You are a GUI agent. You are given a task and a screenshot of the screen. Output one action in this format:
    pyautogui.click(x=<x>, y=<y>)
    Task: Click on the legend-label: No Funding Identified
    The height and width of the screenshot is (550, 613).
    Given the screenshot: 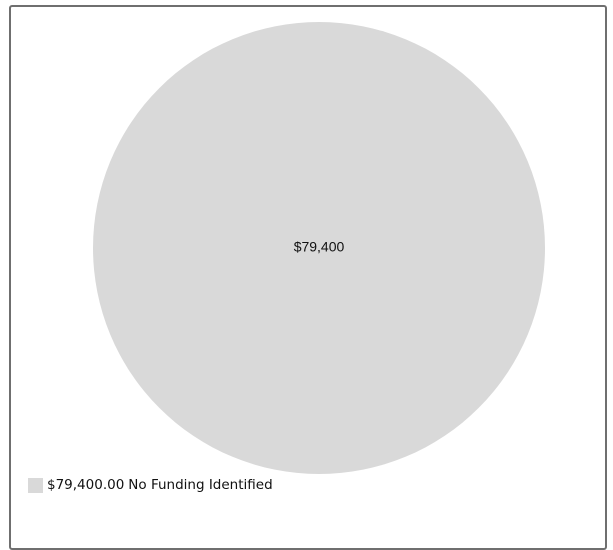 What is the action you would take?
    pyautogui.click(x=200, y=485)
    